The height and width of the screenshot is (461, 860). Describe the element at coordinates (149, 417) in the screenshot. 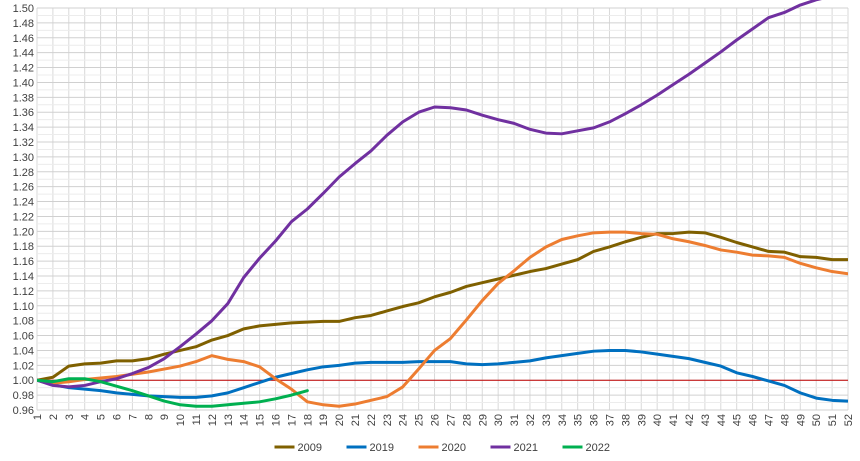

I see `x-tick-label: 8` at that location.